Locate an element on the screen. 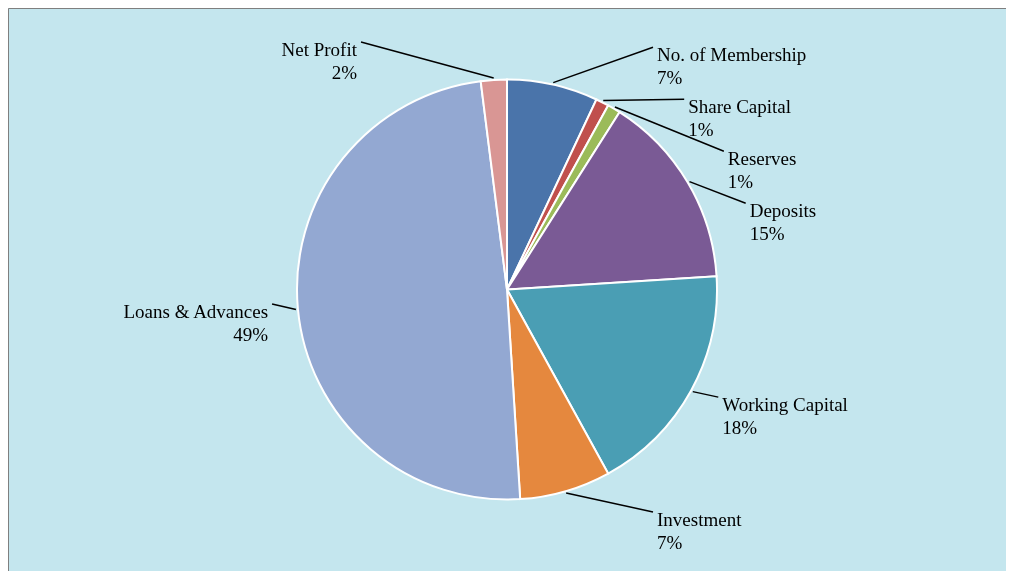 The height and width of the screenshot is (581, 1014). slice-label: Deposits is located at coordinates (783, 211).